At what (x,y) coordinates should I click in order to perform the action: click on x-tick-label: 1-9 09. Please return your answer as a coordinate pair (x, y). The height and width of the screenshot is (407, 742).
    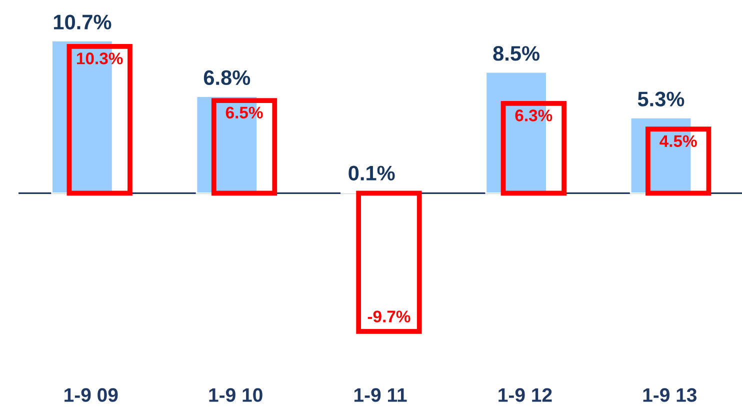
    Looking at the image, I should click on (91, 395).